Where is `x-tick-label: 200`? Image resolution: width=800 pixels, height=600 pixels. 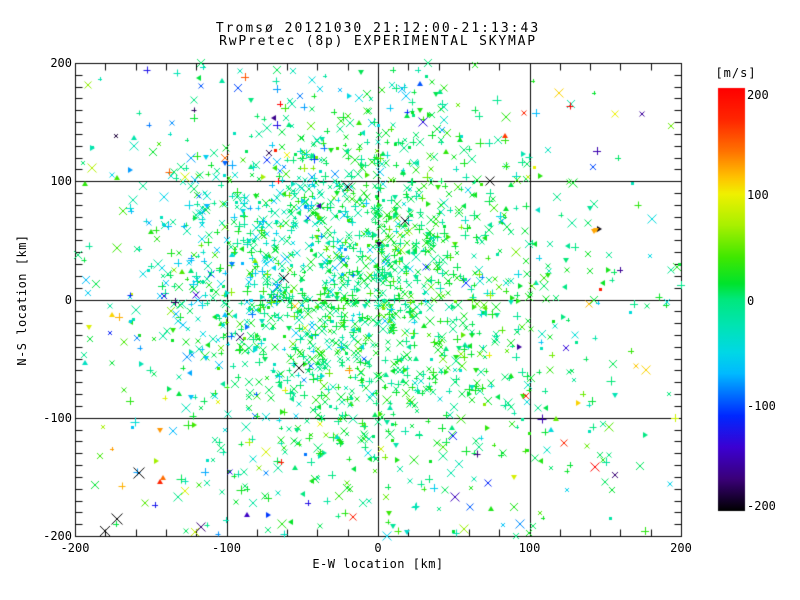 x-tick-label: 200 is located at coordinates (681, 548).